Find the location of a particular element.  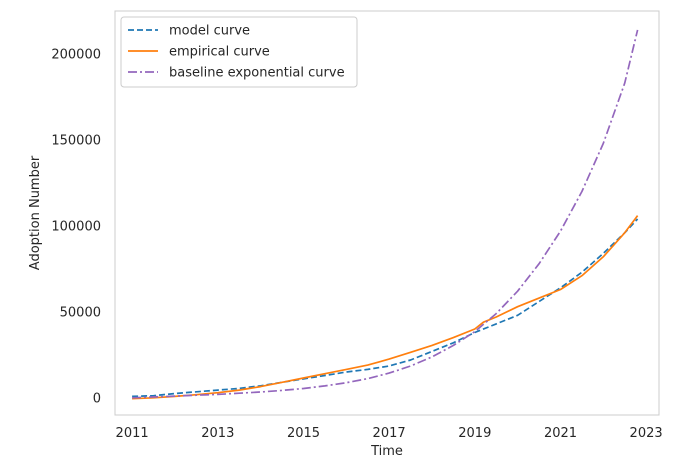

x-tick-label: 2019 is located at coordinates (474, 433).